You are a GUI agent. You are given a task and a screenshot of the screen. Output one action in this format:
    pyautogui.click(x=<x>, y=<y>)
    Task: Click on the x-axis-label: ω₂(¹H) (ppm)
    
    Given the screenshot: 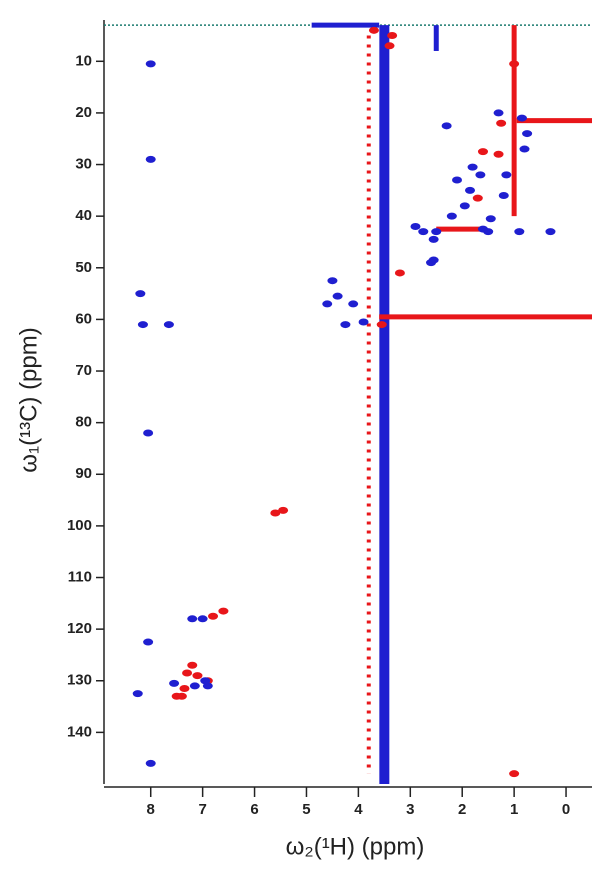 What is the action you would take?
    pyautogui.click(x=355, y=846)
    